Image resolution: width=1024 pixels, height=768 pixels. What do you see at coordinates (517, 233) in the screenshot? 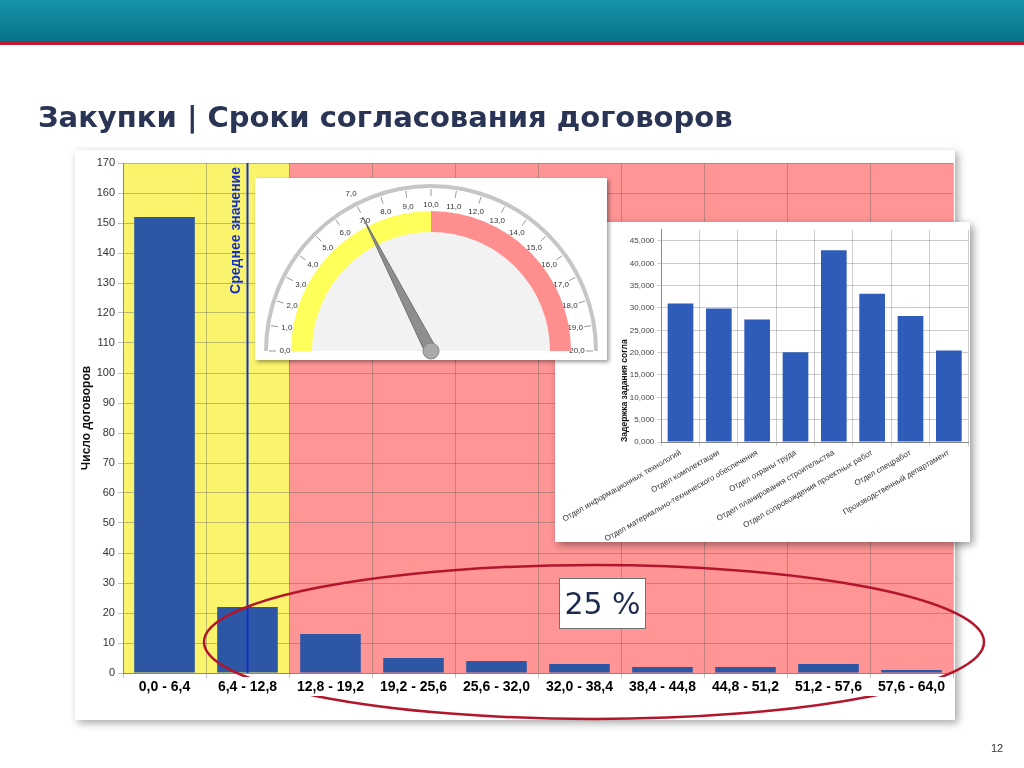
I see `annotation: 14,0` at bounding box center [517, 233].